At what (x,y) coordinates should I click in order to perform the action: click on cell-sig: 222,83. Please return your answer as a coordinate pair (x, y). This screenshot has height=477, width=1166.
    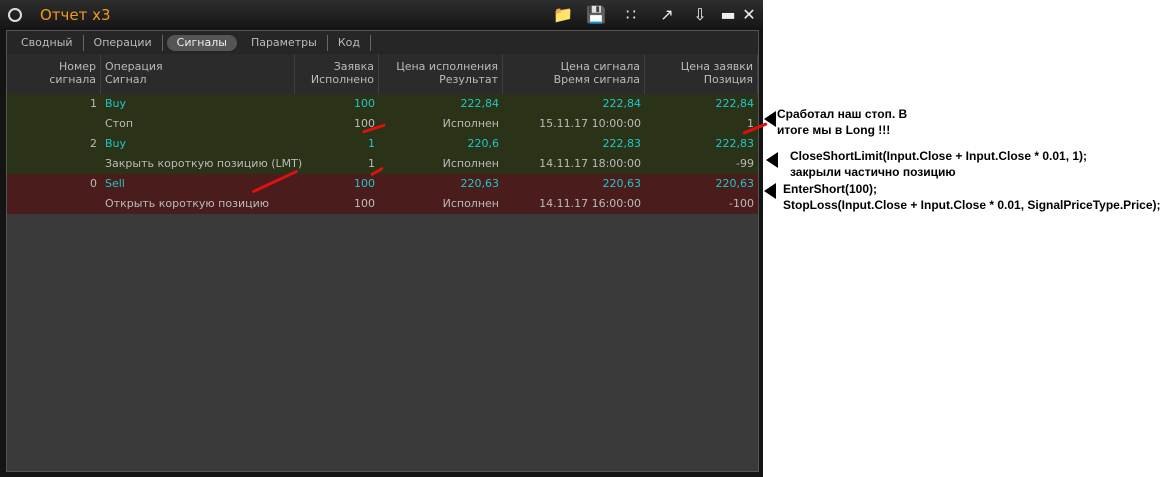
    Looking at the image, I should click on (622, 143).